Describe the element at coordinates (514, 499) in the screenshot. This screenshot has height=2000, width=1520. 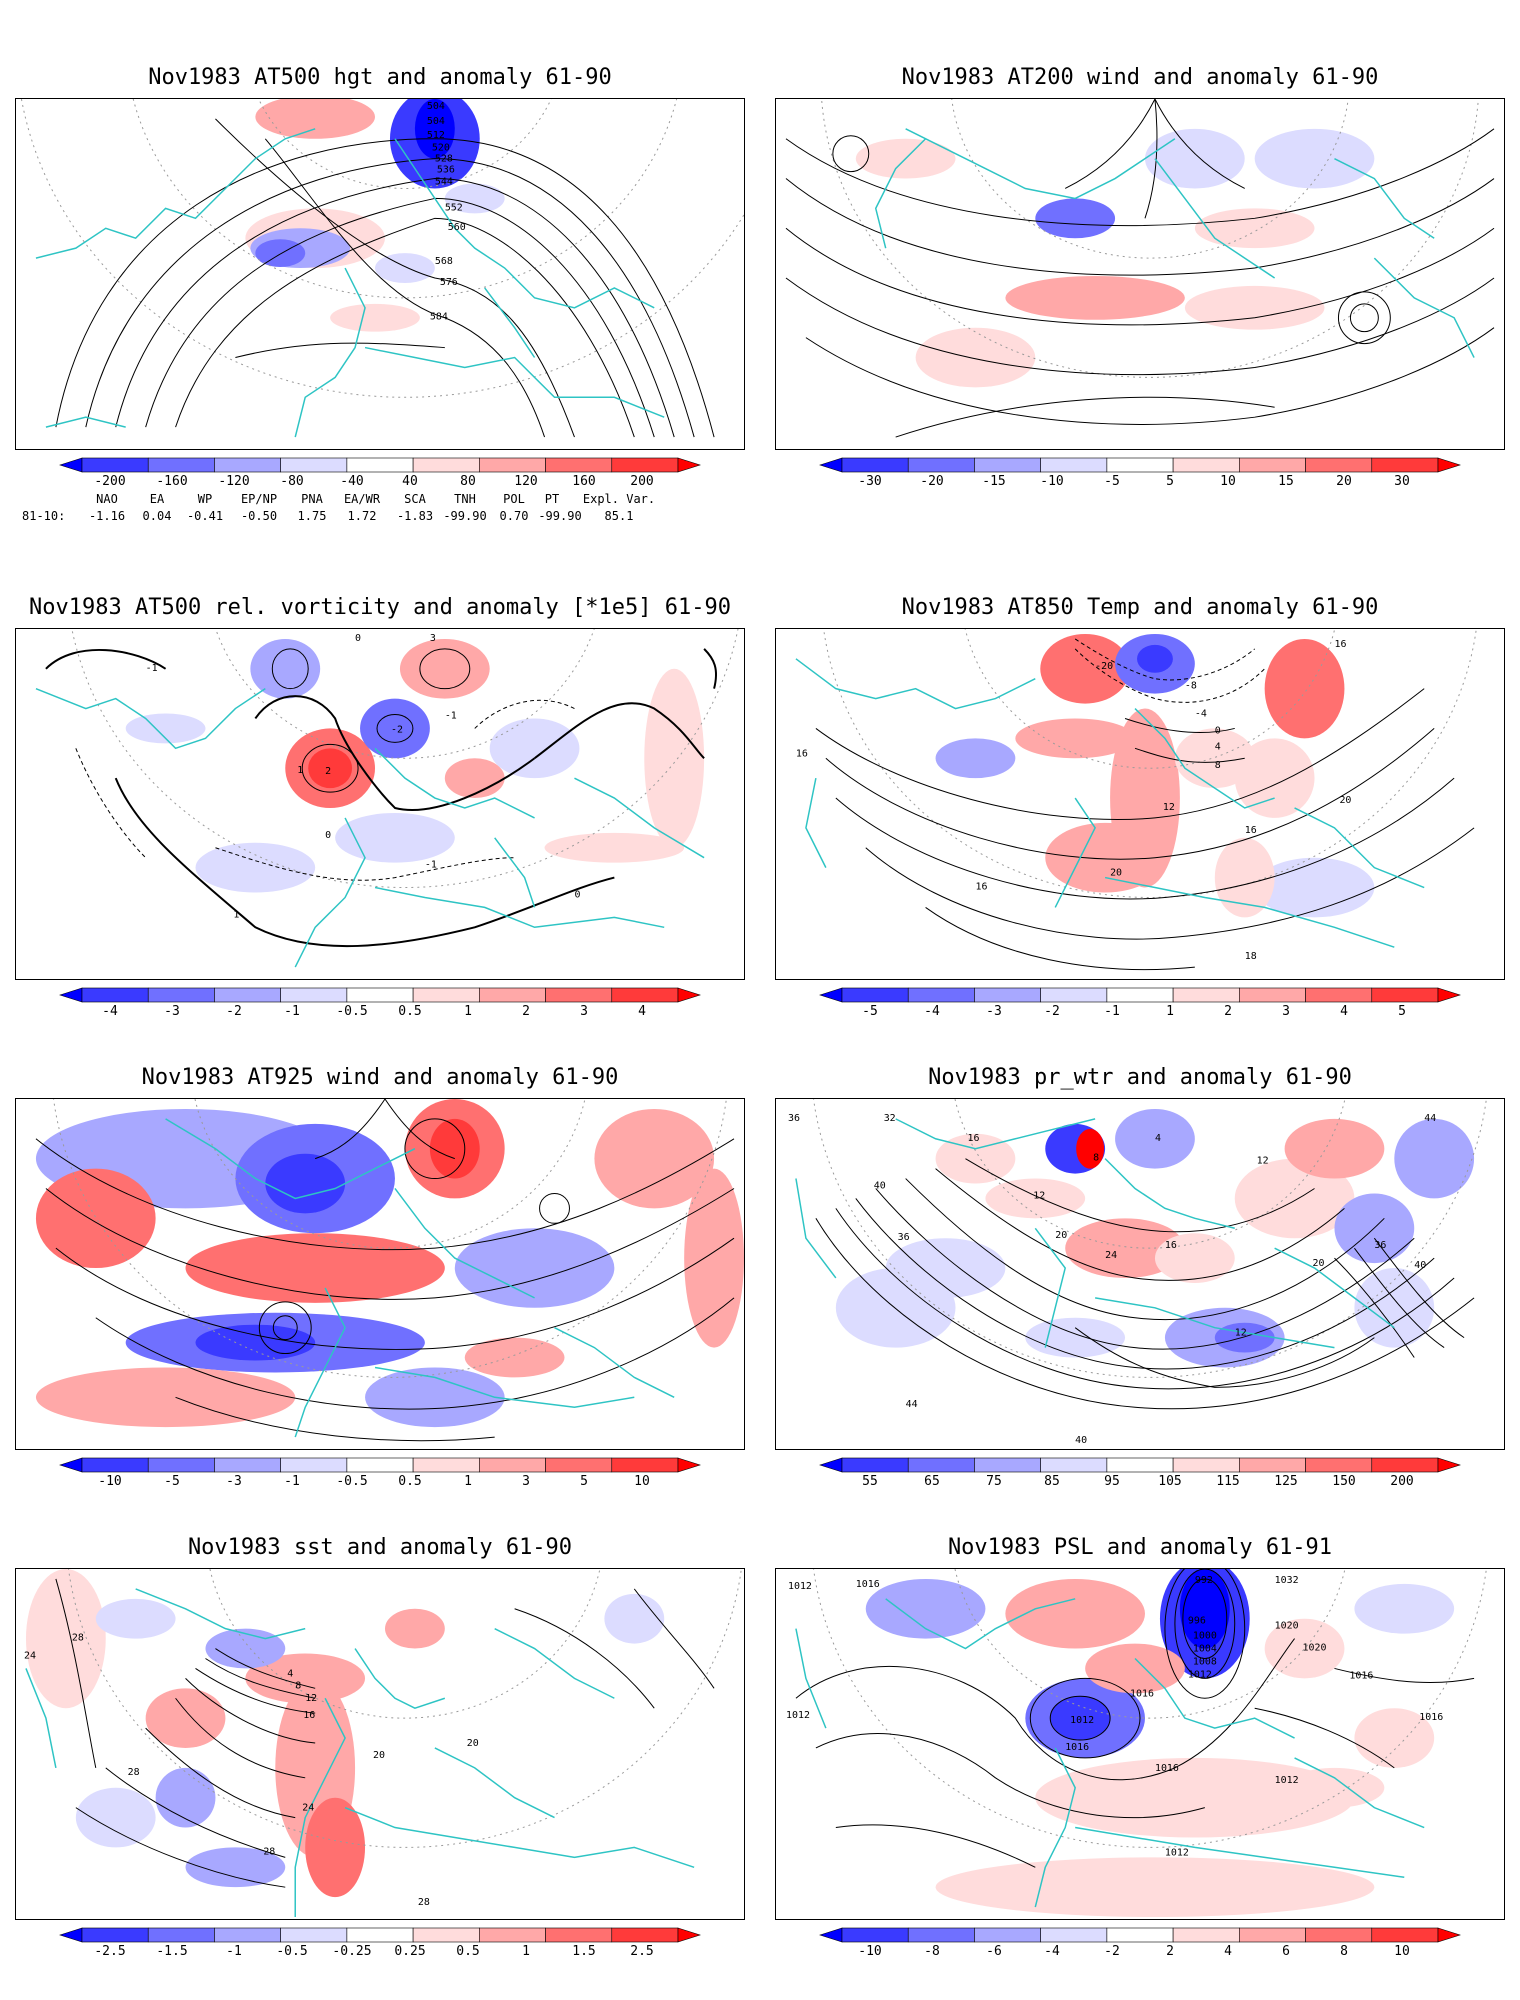
I see `tc-header: POL` at that location.